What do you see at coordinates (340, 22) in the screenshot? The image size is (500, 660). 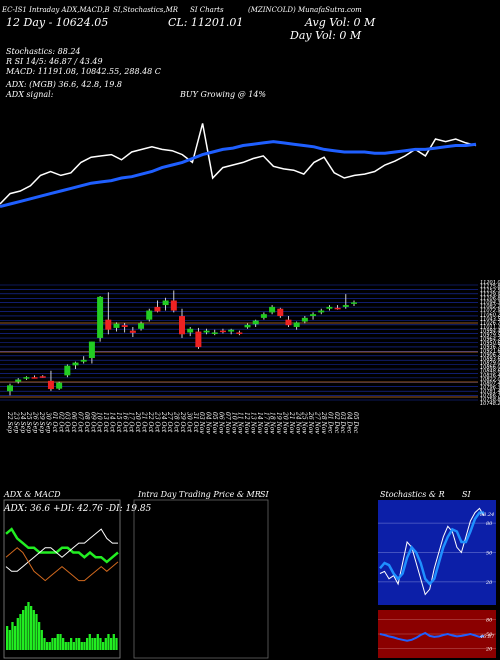 I see `avg-vol-label: Avg Vol: 0 M` at bounding box center [340, 22].